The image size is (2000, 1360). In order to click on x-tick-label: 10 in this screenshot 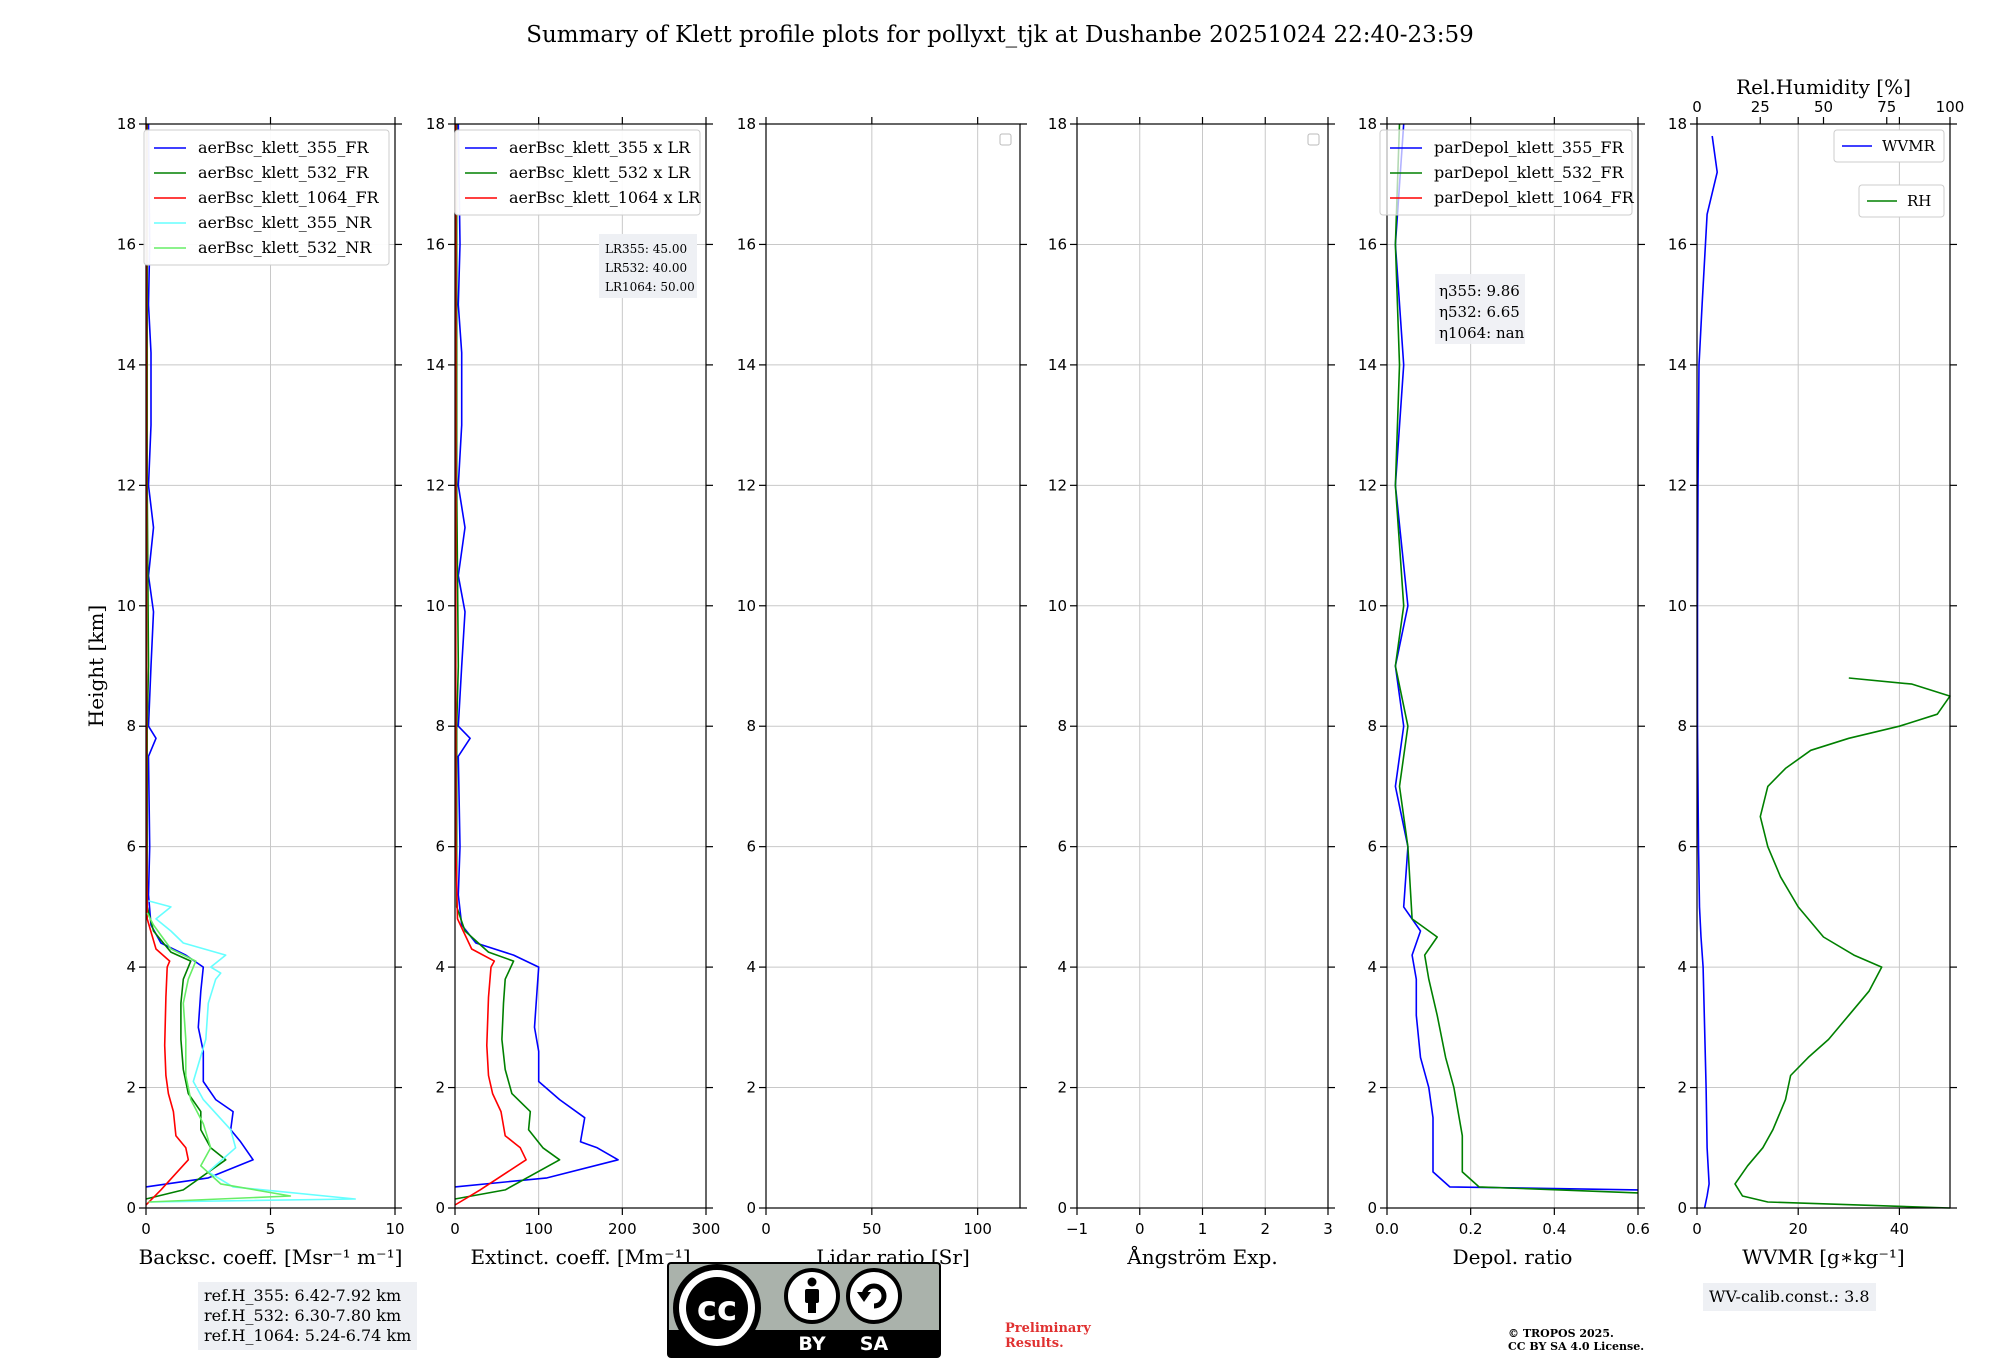, I will do `click(394, 1229)`.